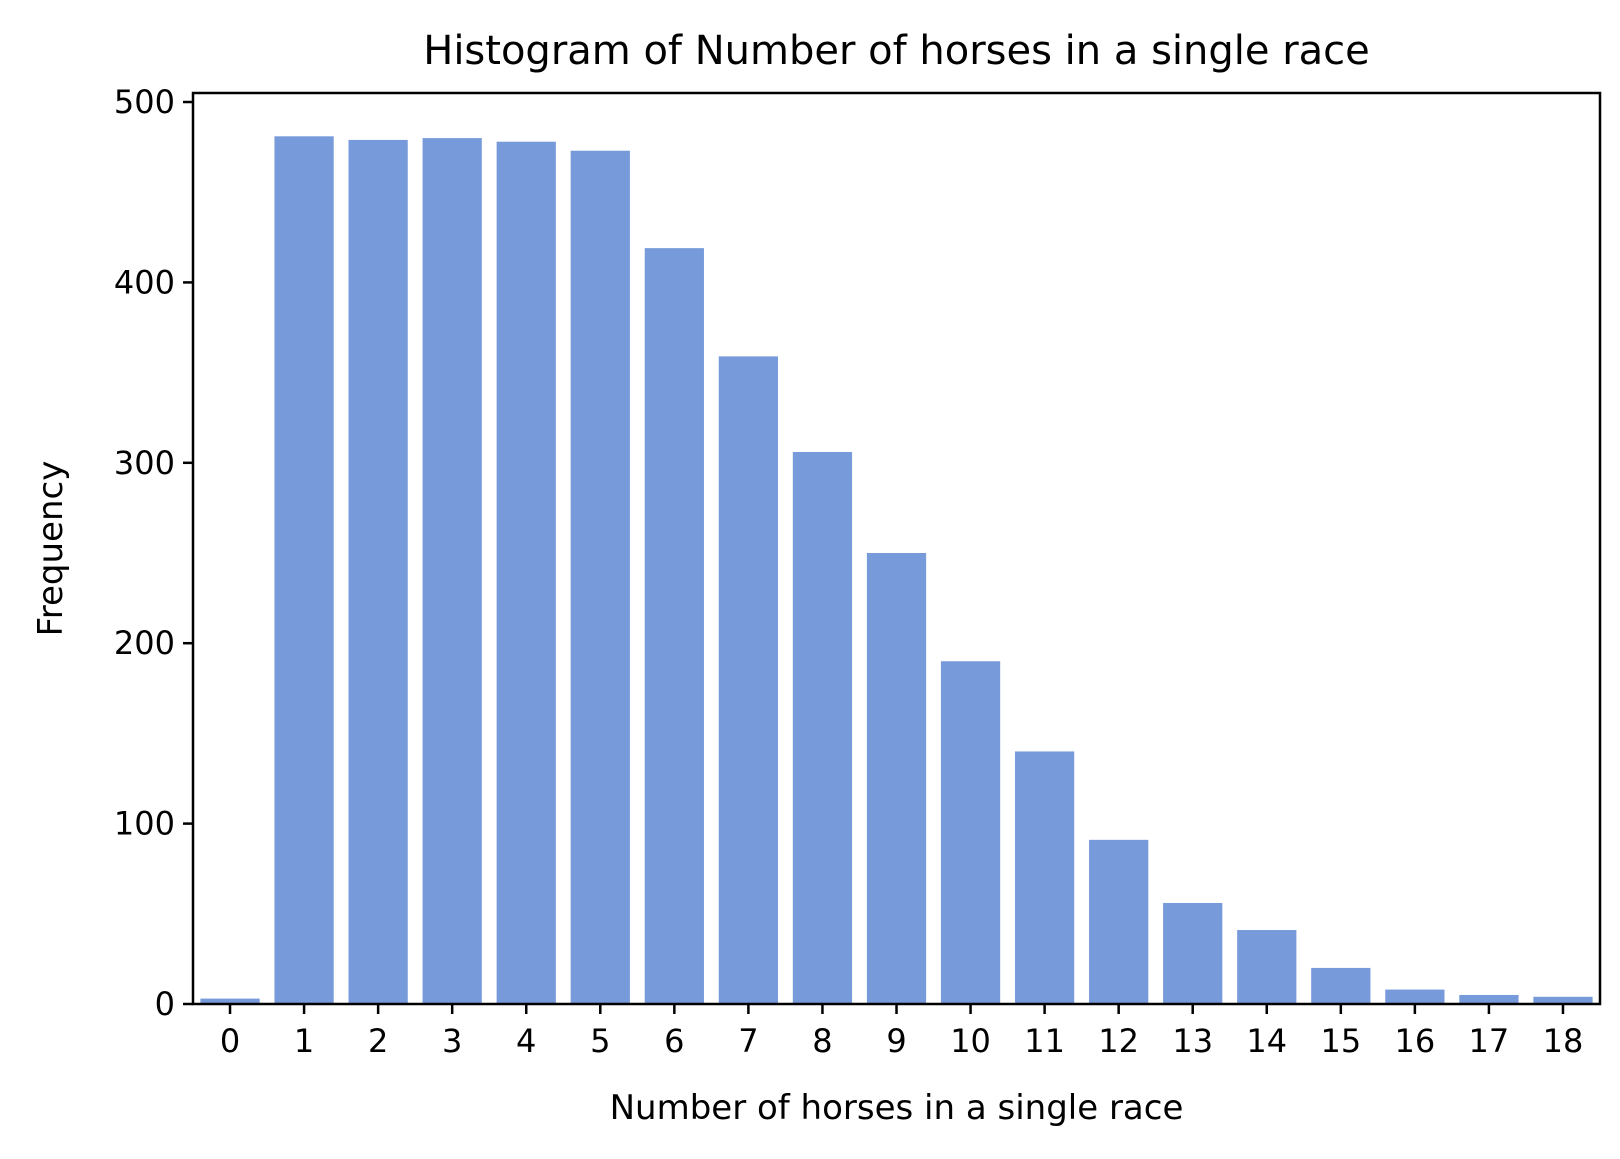 This screenshot has width=1620, height=1159. What do you see at coordinates (153, 553) in the screenshot?
I see `y-ticks-group: 0 100 200 300 400 500` at bounding box center [153, 553].